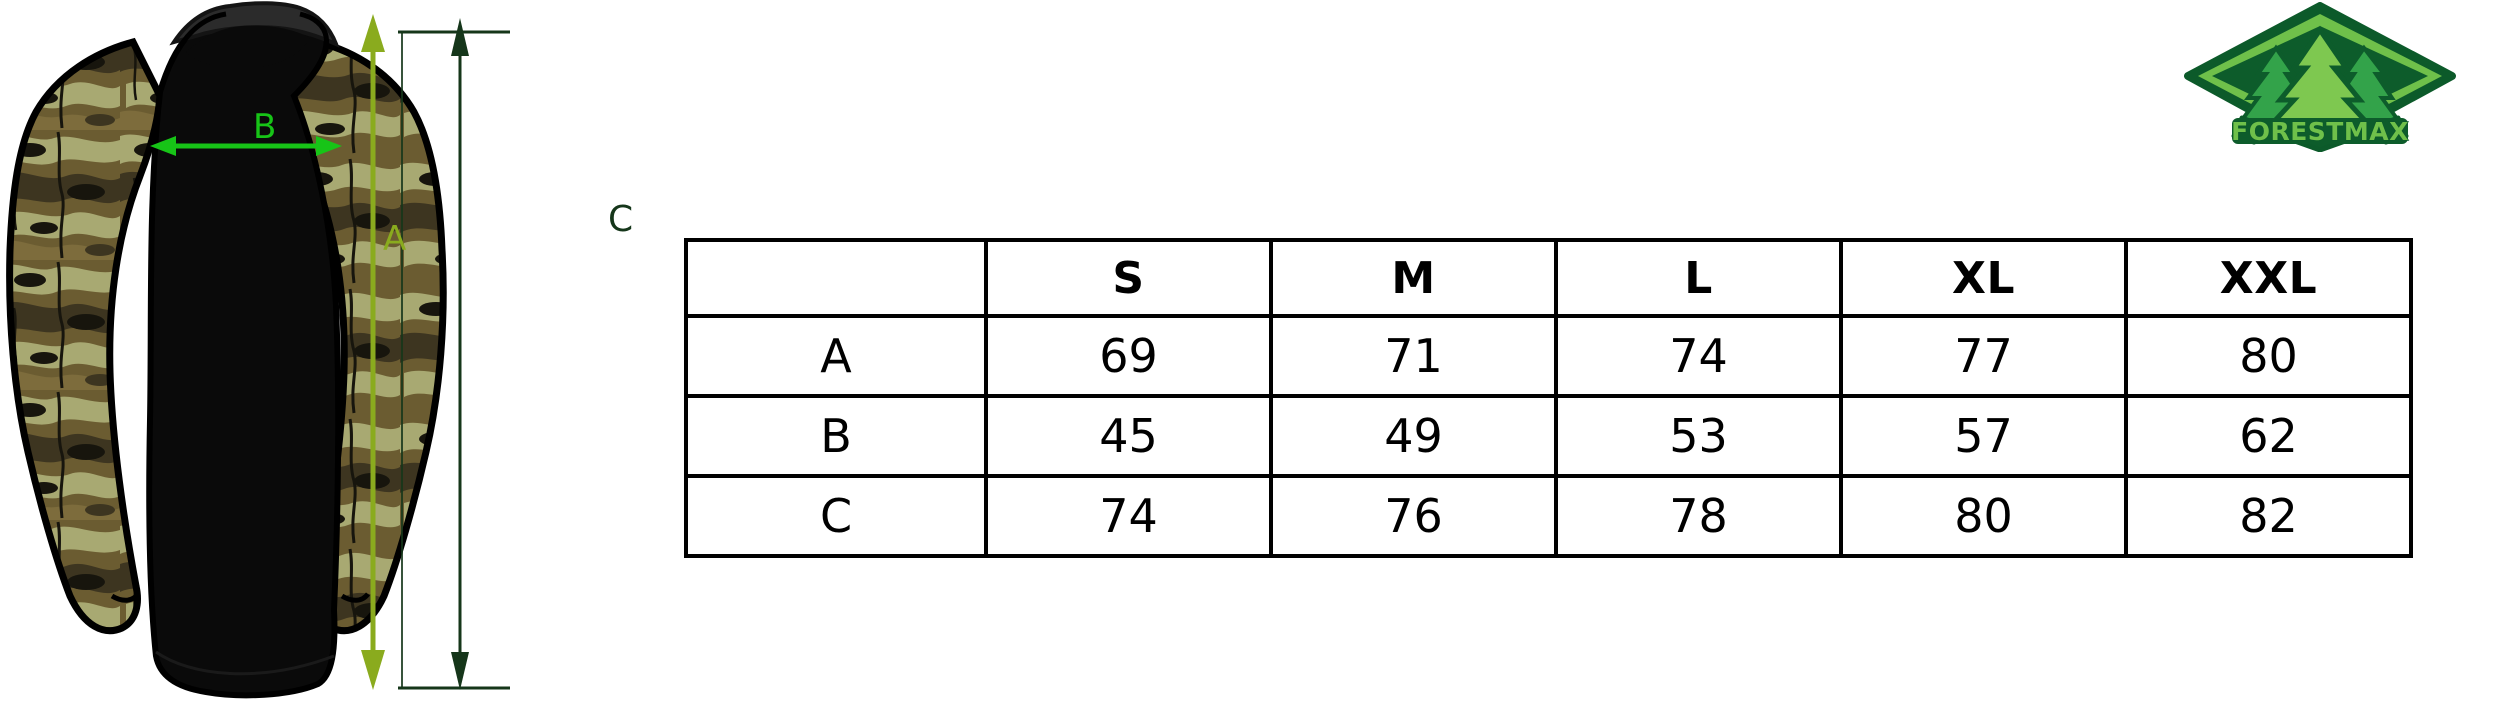 The width and height of the screenshot is (2500, 711). What do you see at coordinates (836, 516) in the screenshot?
I see `row-label-c: C` at bounding box center [836, 516].